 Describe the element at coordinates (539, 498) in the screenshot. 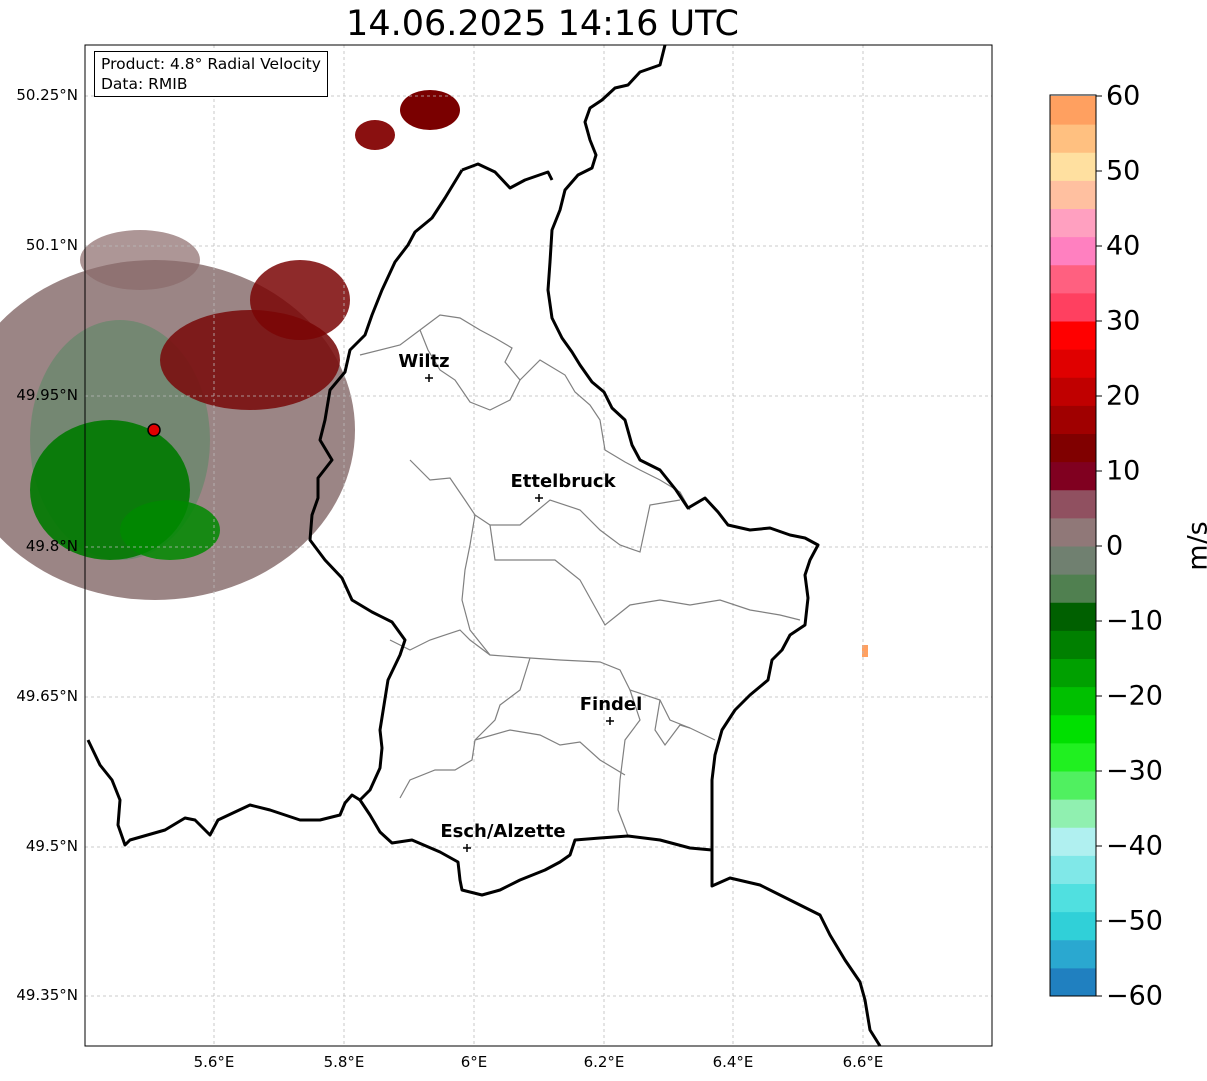

I see `city-marker-ettelbruck` at that location.